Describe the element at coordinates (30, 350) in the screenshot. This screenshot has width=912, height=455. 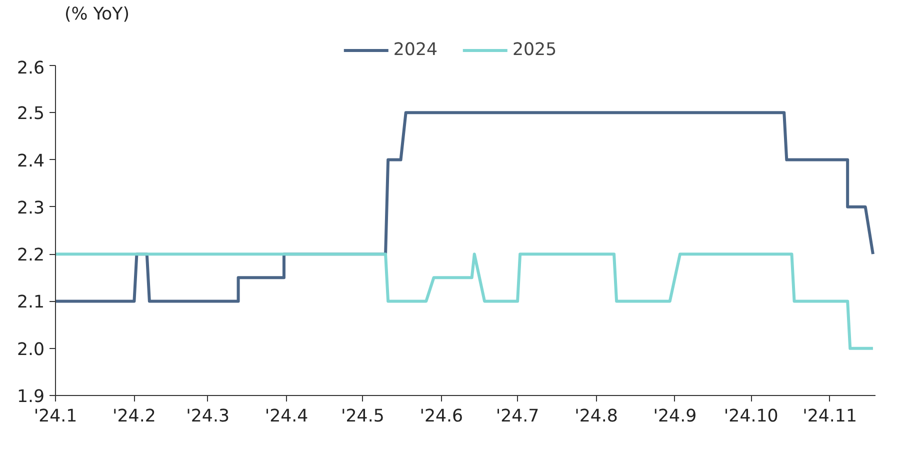
I see `y-tick-label: 2.0` at that location.